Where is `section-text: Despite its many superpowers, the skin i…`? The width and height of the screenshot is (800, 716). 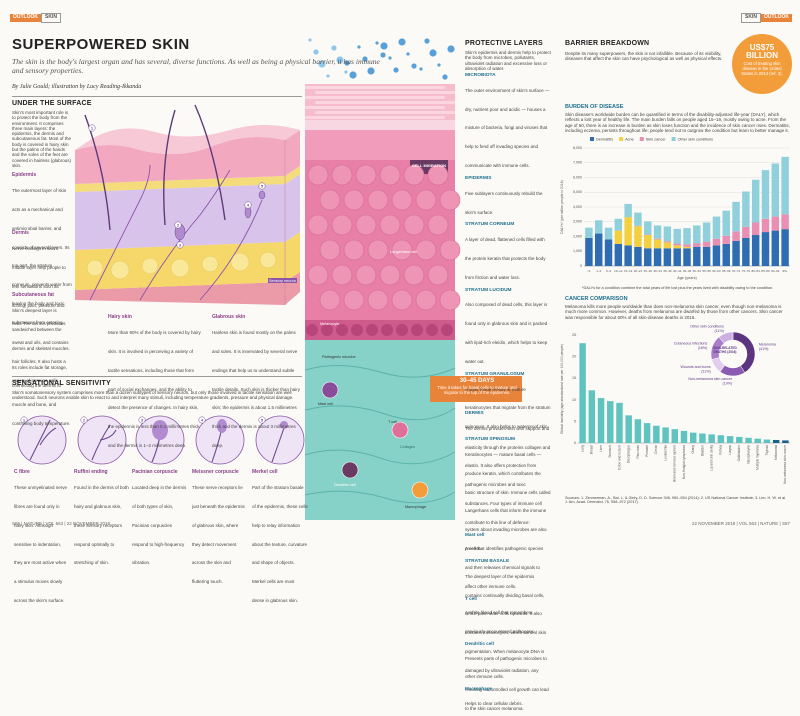 section-text: Despite its many superpowers, the skin i… is located at coordinates (645, 56).